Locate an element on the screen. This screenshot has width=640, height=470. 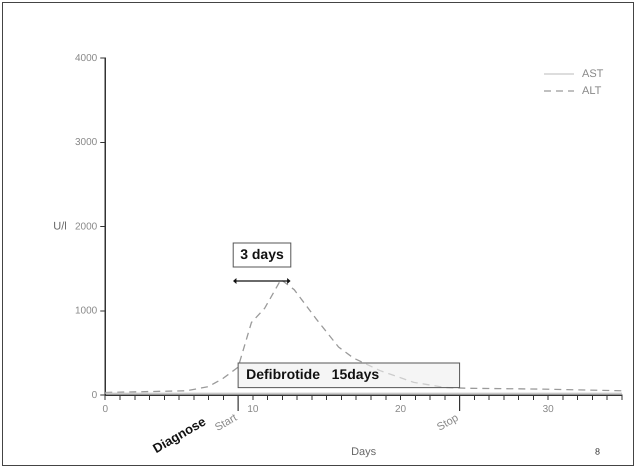
y-tick-label: 1000 is located at coordinates (86, 311).